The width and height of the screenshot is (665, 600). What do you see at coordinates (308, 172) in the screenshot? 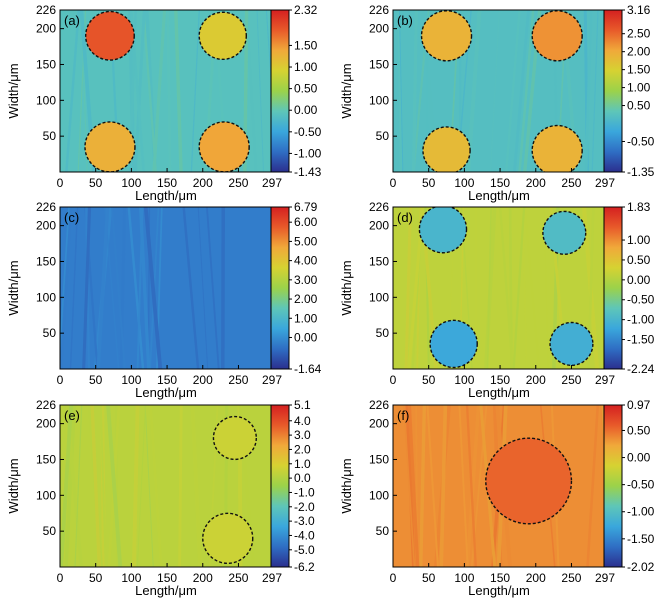
I see `colorbar-tick-label: -1.43` at bounding box center [308, 172].